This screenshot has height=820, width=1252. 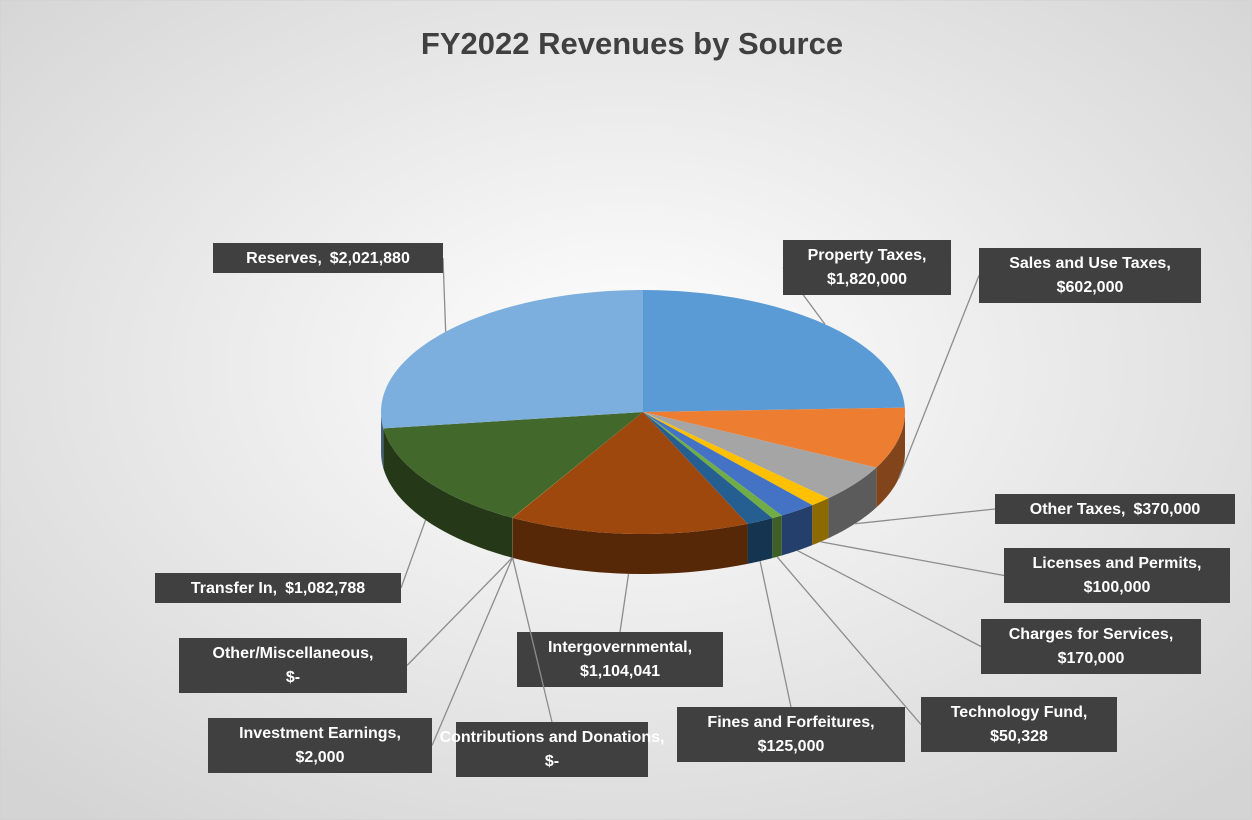 I want to click on value-label: $1,104,041, so click(x=620, y=671).